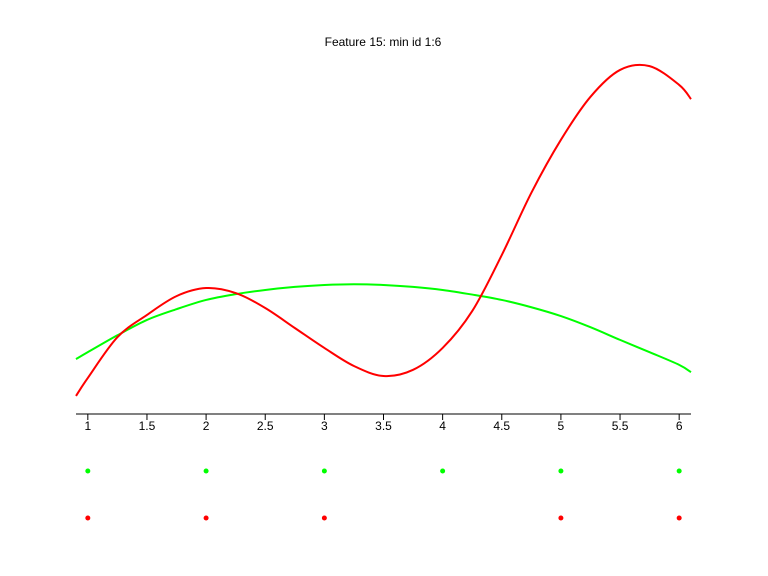 Image resolution: width=768 pixels, height=576 pixels. Describe the element at coordinates (679, 426) in the screenshot. I see `x-tick-label: 6` at that location.